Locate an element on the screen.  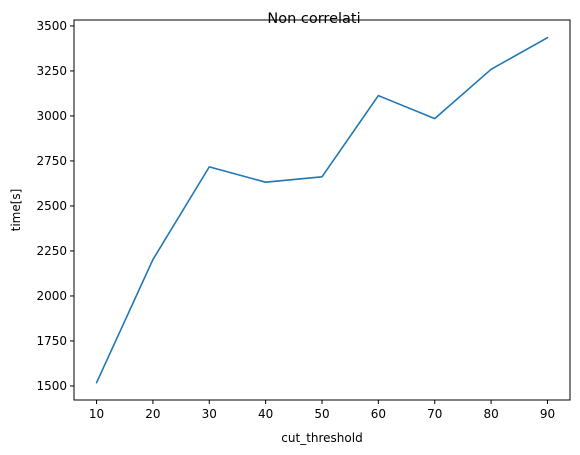
y-tick-label: 2250 is located at coordinates (51, 251).